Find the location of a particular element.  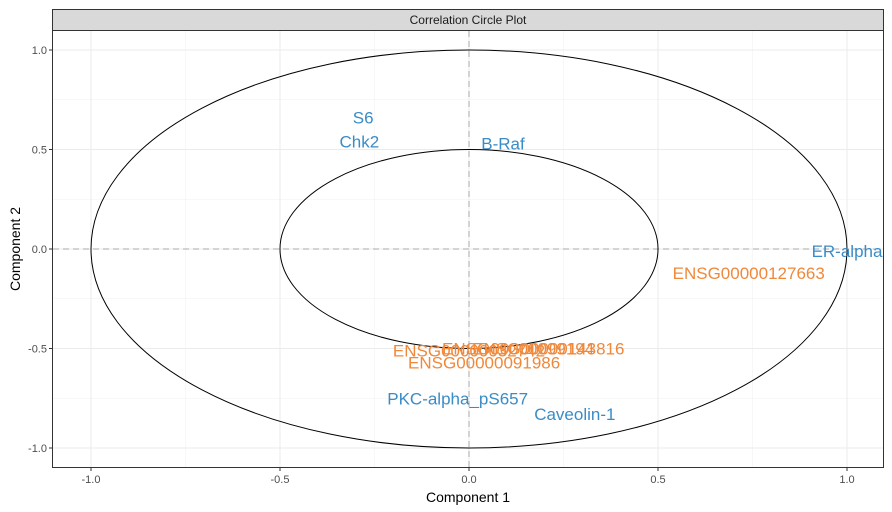

y-tick-label: 0.0 is located at coordinates (39, 250).